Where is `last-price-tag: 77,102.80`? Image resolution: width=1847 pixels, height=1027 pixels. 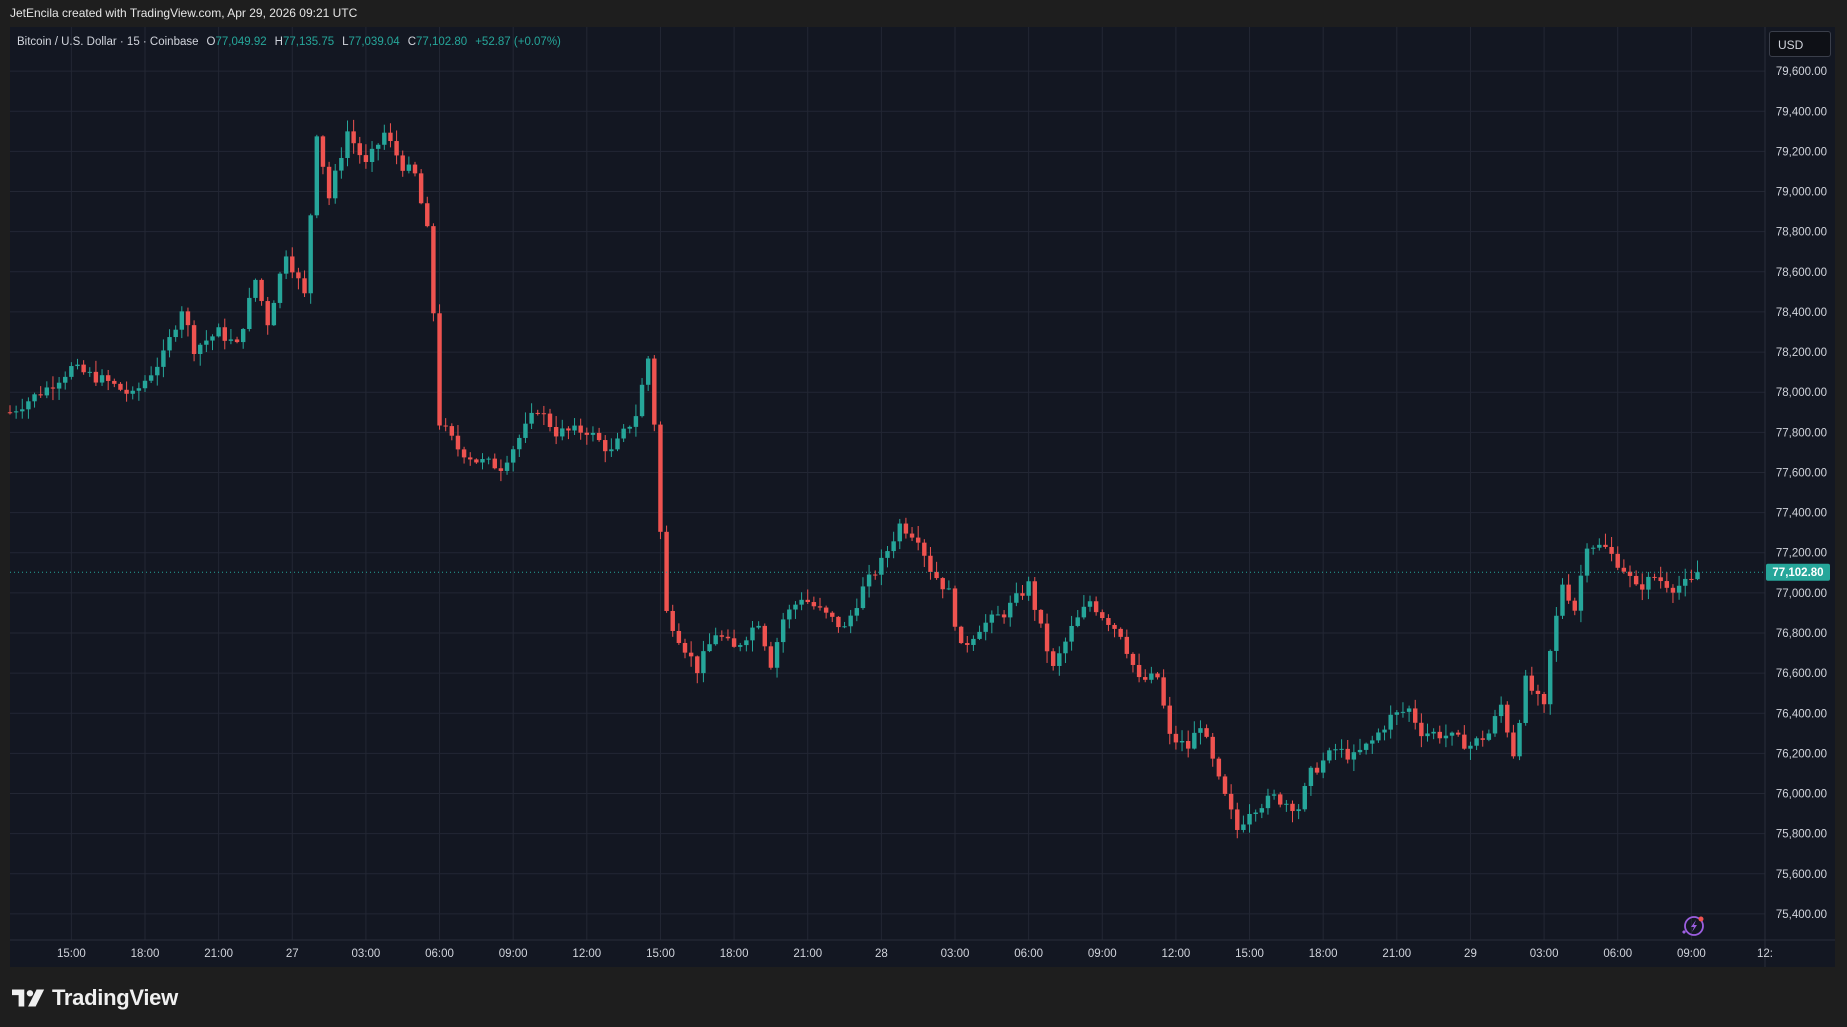
last-price-tag: 77,102.80 is located at coordinates (1798, 572).